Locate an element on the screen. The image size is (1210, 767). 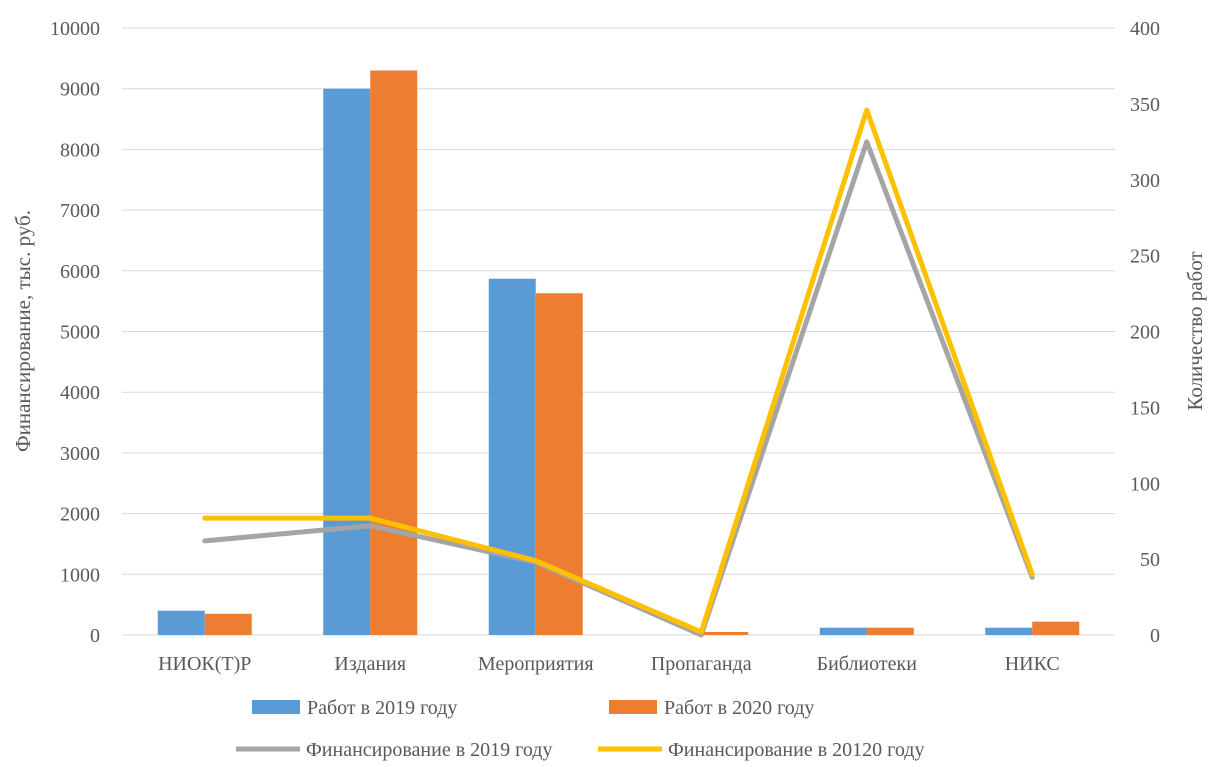
right-axis-ticks: 0 50 100 150 200 250 300 350 400 is located at coordinates (1145, 332).